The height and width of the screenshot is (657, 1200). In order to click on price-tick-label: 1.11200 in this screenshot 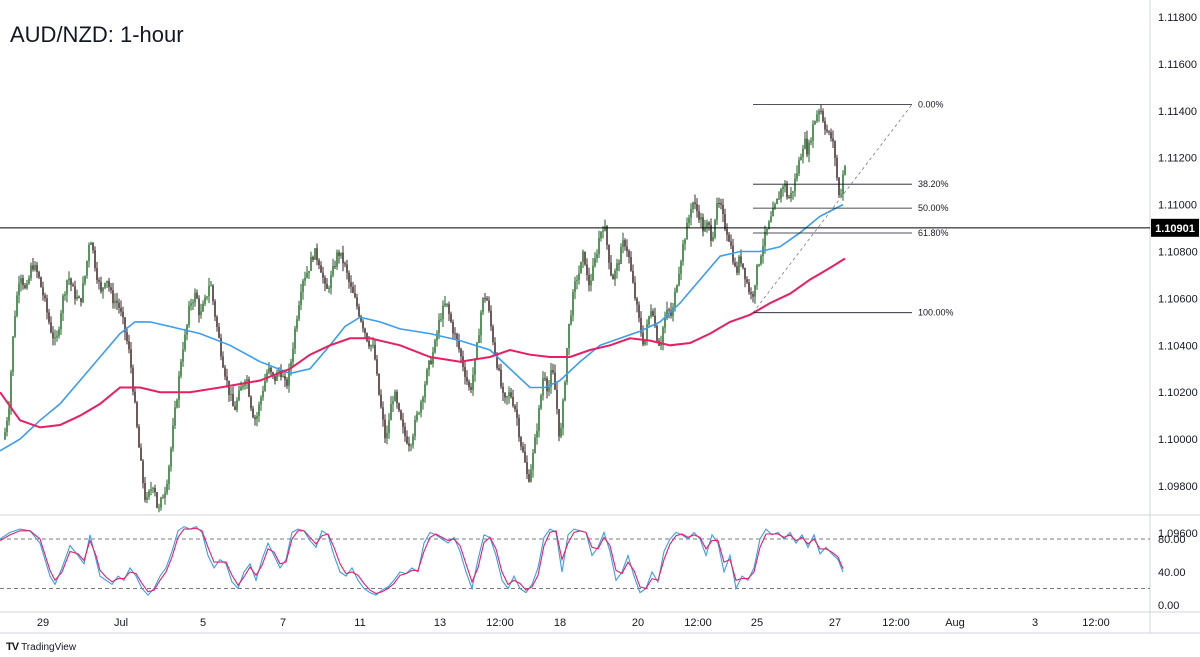, I will do `click(1177, 159)`.